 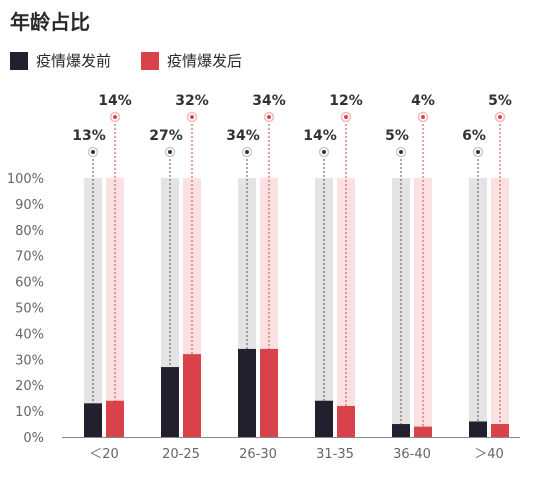 What do you see at coordinates (29, 412) in the screenshot?
I see `y-tick-label: 10%` at bounding box center [29, 412].